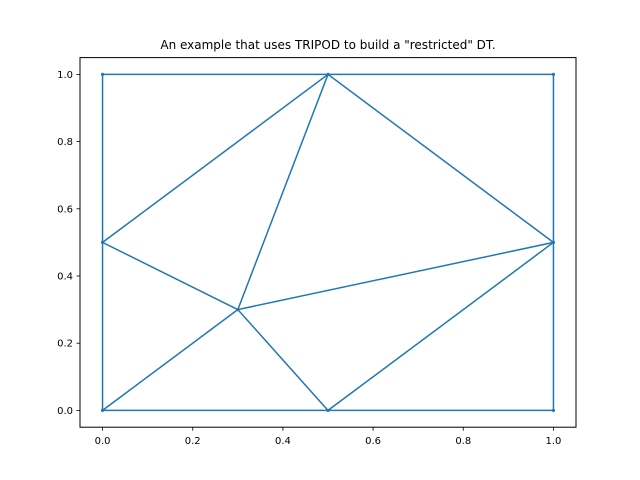  Describe the element at coordinates (463, 441) in the screenshot. I see `x-tick-label-4: 0.8` at that location.